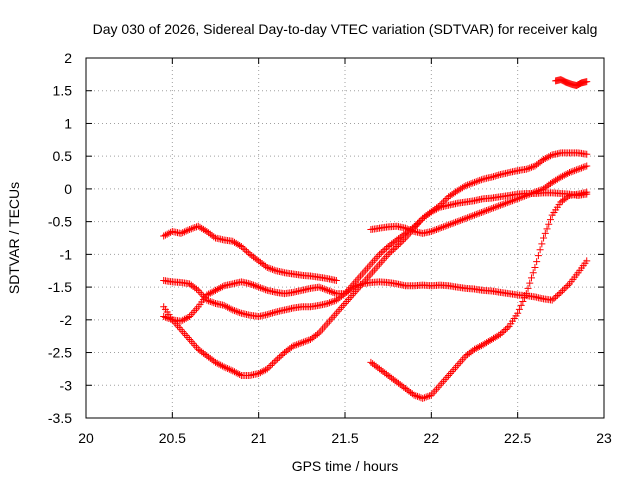  What do you see at coordinates (66, 385) in the screenshot?
I see `y-tick-label: -3` at bounding box center [66, 385].